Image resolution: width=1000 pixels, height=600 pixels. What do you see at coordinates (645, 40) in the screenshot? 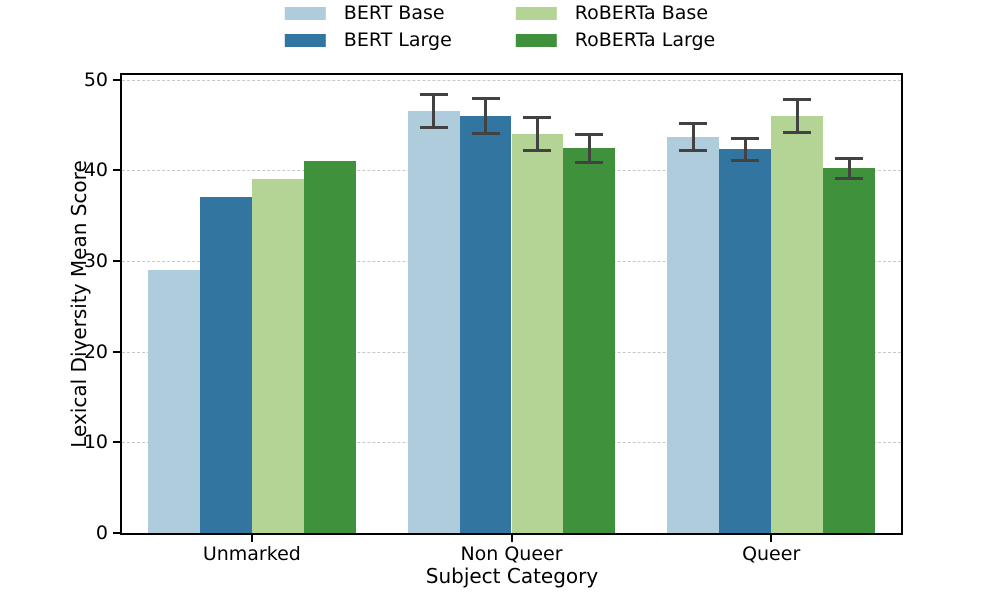
I see `legend-label: RoBERTa Large` at bounding box center [645, 40].